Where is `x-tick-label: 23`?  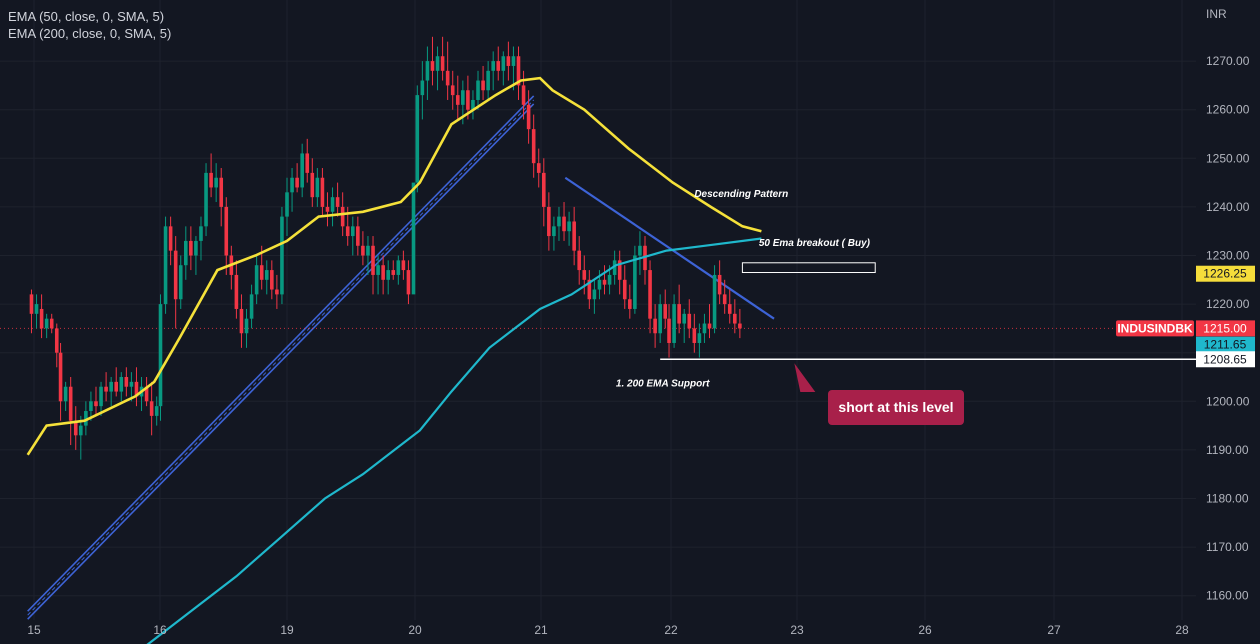 x-tick-label: 23 is located at coordinates (797, 630).